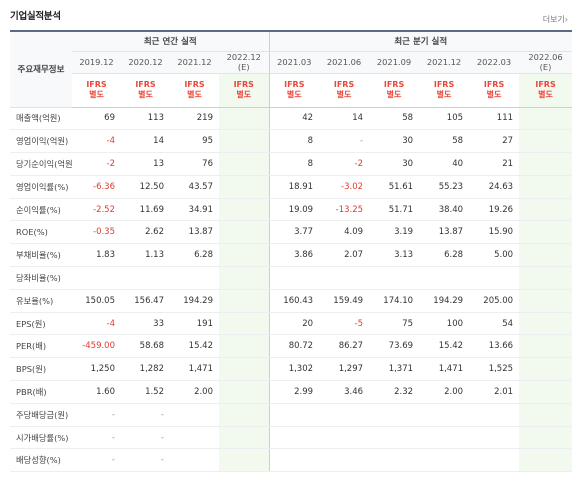 Image resolution: width=580 pixels, height=496 pixels. Describe the element at coordinates (96, 62) in the screenshot. I see `period-year: 2019.12` at that location.